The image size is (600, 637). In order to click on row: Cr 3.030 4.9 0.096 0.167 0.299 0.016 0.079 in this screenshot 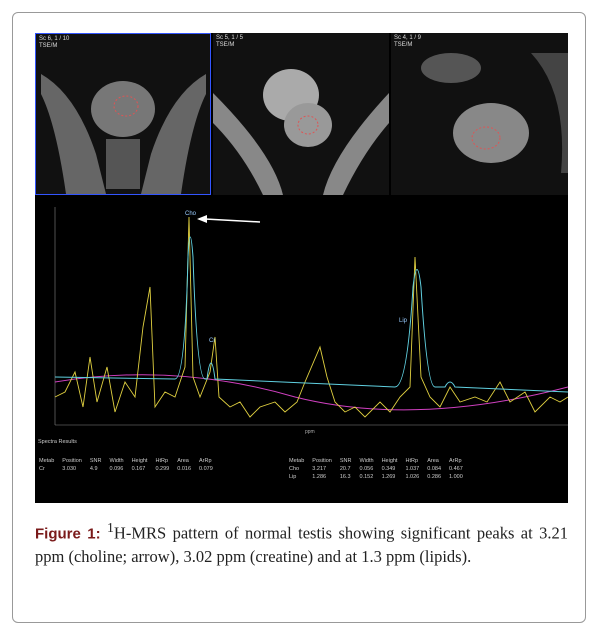, I will do `click(126, 469)`.